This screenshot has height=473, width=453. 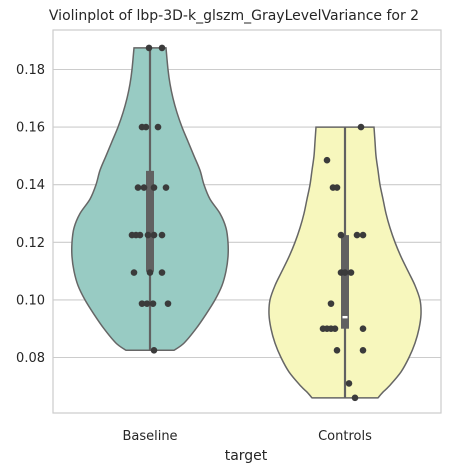 I want to click on x-axis-label: target, so click(x=246, y=456).